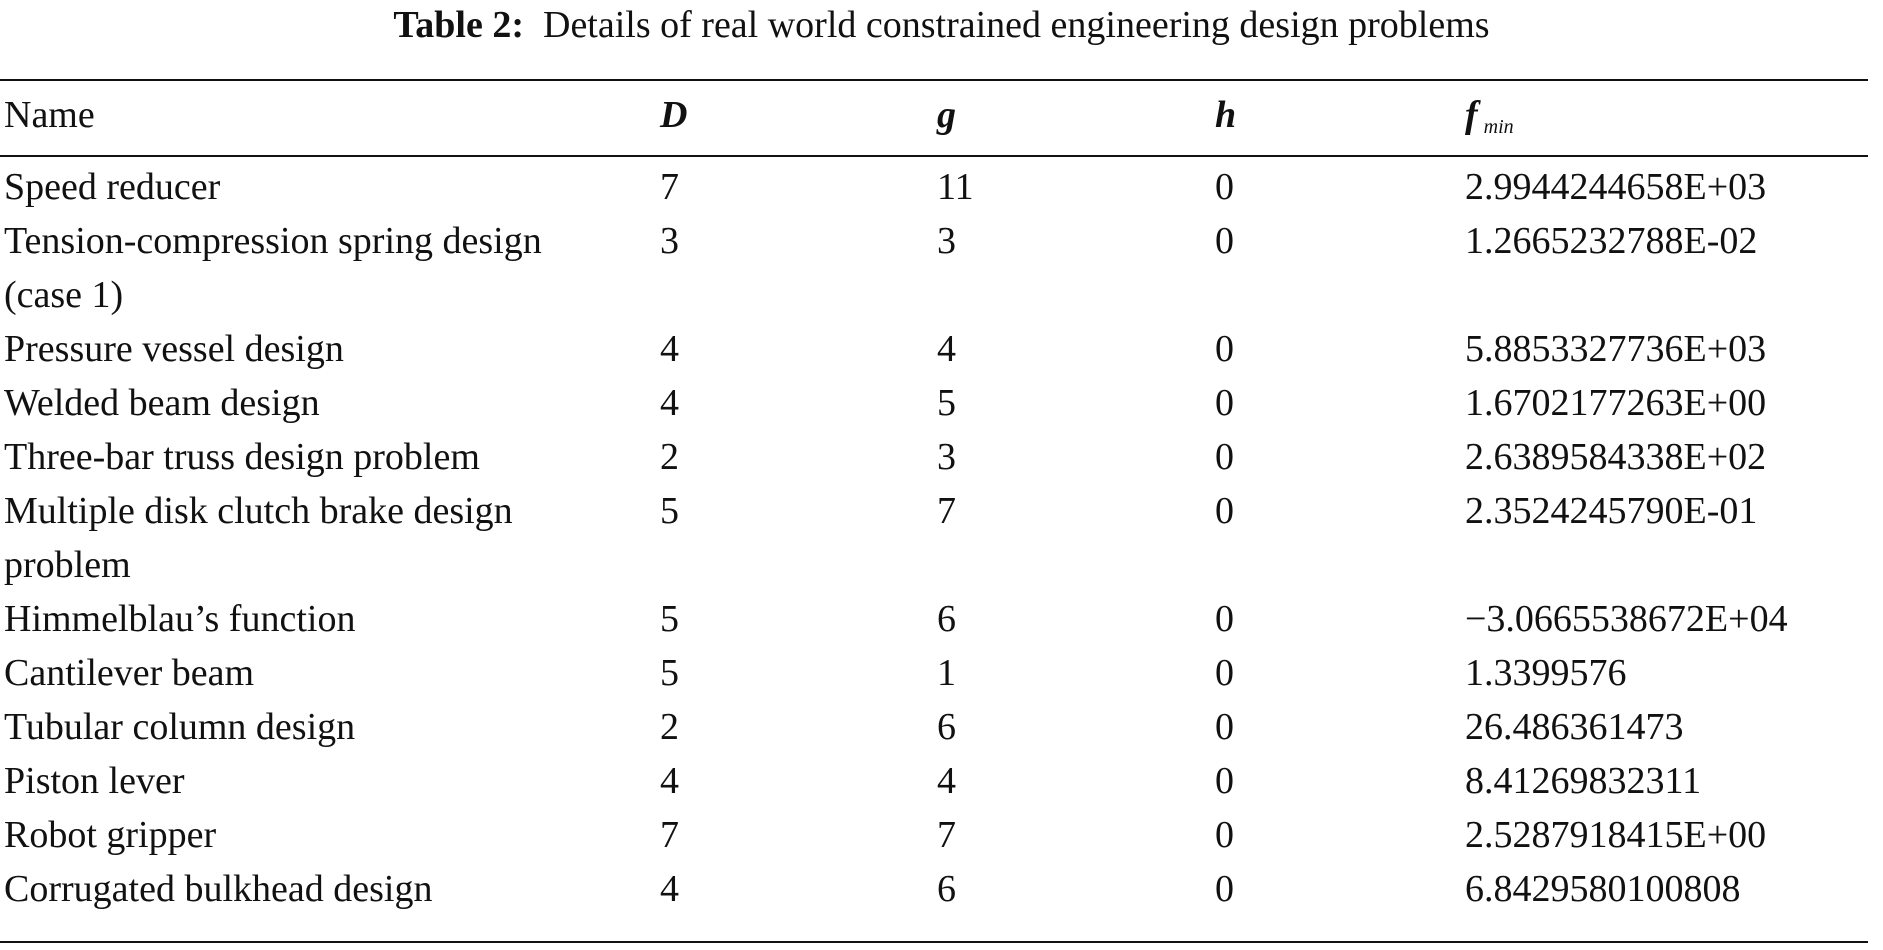 The height and width of the screenshot is (950, 1883). Describe the element at coordinates (1616, 187) in the screenshot. I see `cell-fmin: 2.9944244658E+03` at that location.